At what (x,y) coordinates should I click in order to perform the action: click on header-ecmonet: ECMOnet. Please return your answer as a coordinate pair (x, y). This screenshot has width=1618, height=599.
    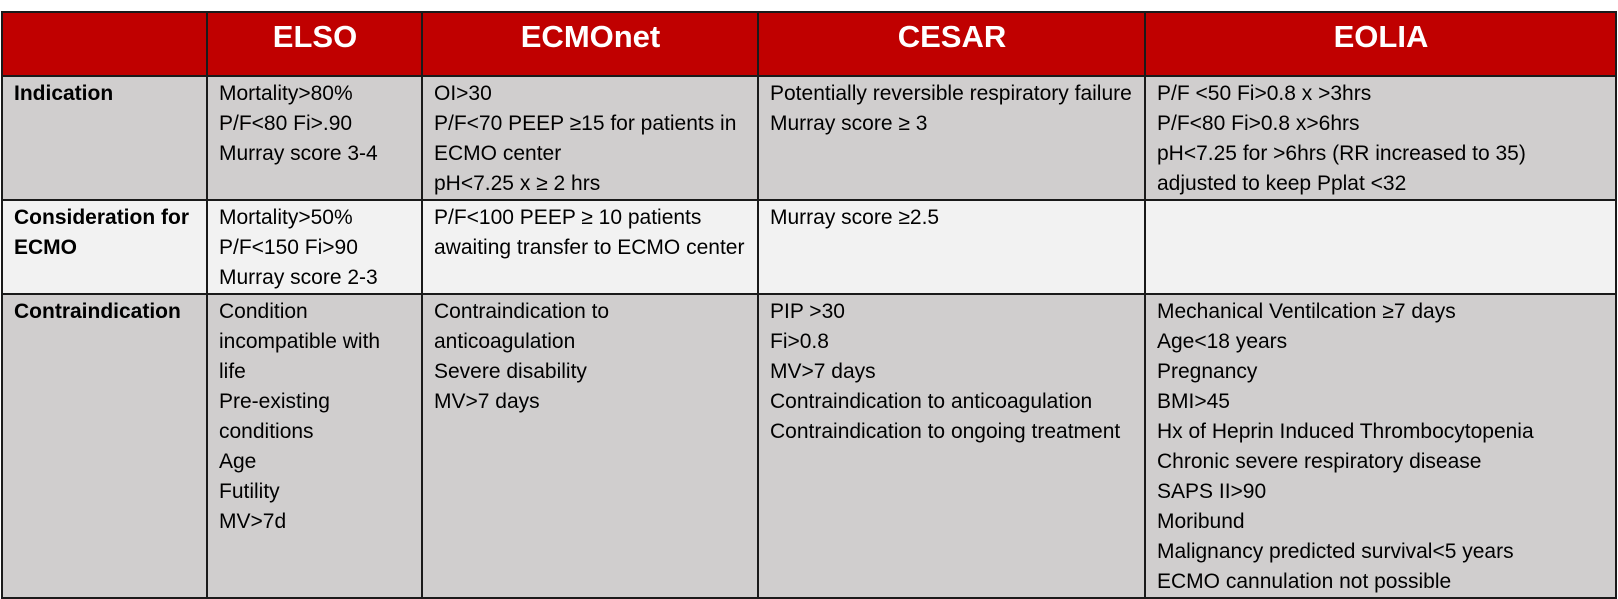
    Looking at the image, I should click on (590, 44).